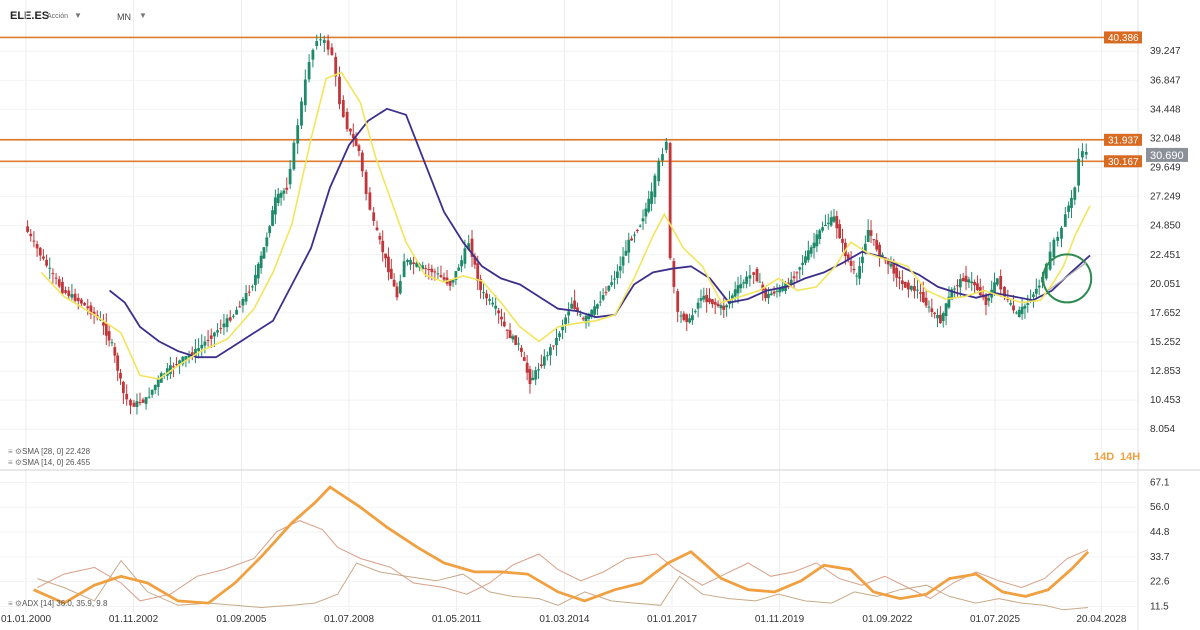  What do you see at coordinates (563, 585) in the screenshot?
I see `minus-di-line` at bounding box center [563, 585].